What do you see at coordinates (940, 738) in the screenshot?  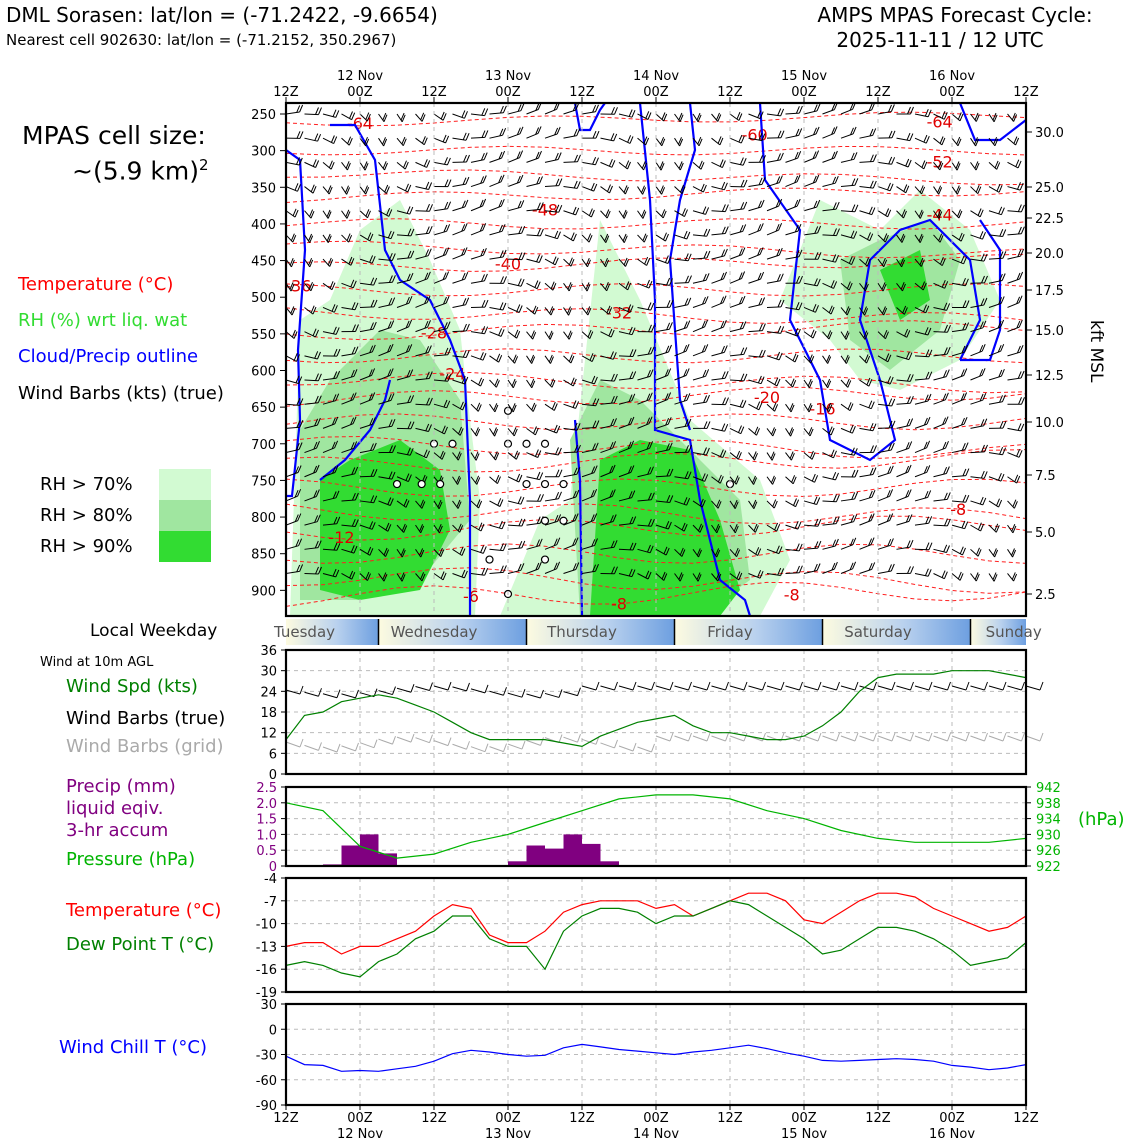 I see `barb-grid` at bounding box center [940, 738].